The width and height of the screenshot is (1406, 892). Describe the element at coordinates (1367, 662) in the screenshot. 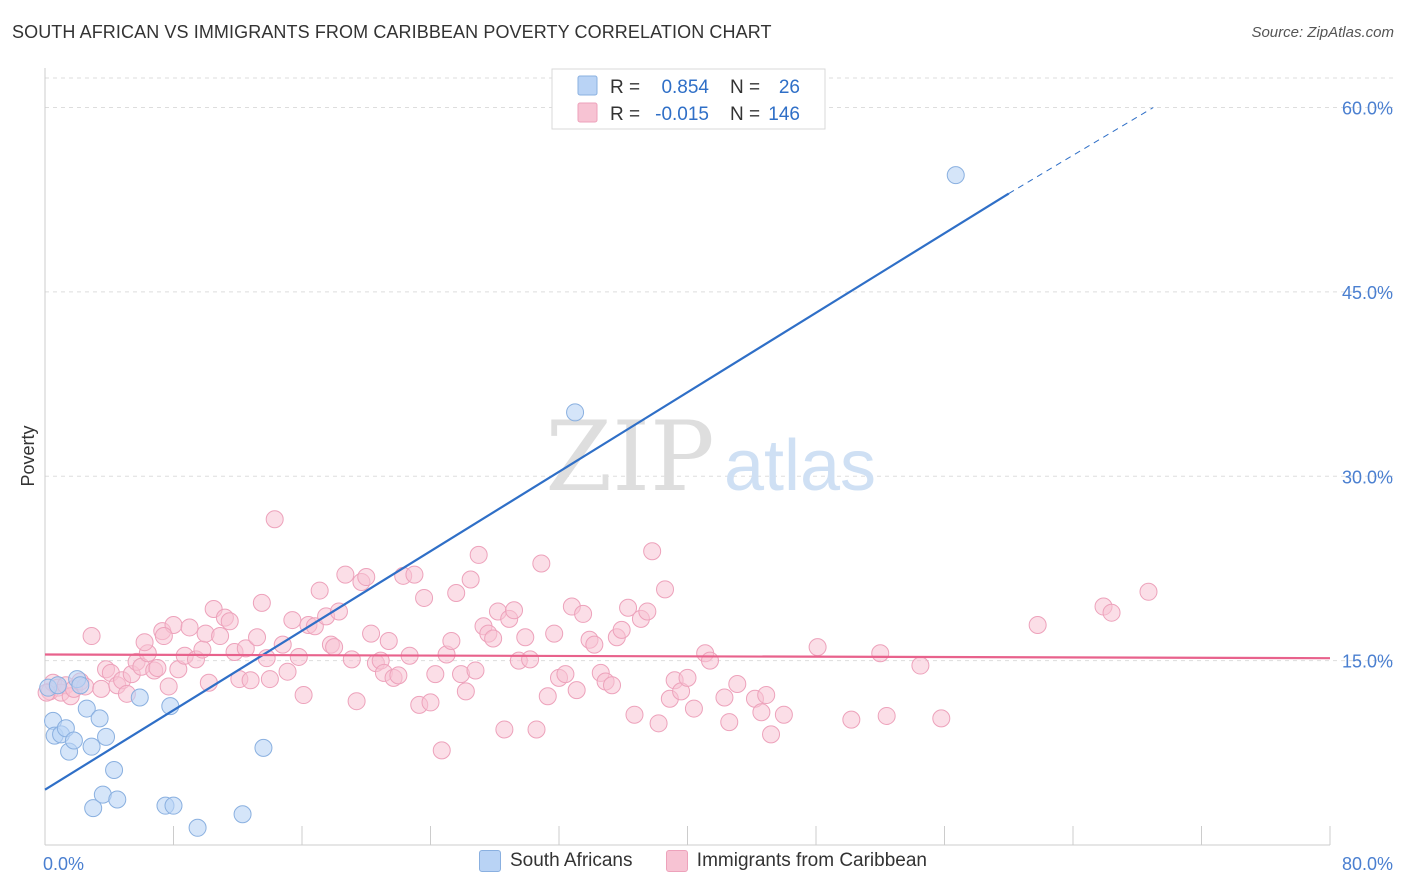

I see `y-tick-label: 15.0%` at that location.